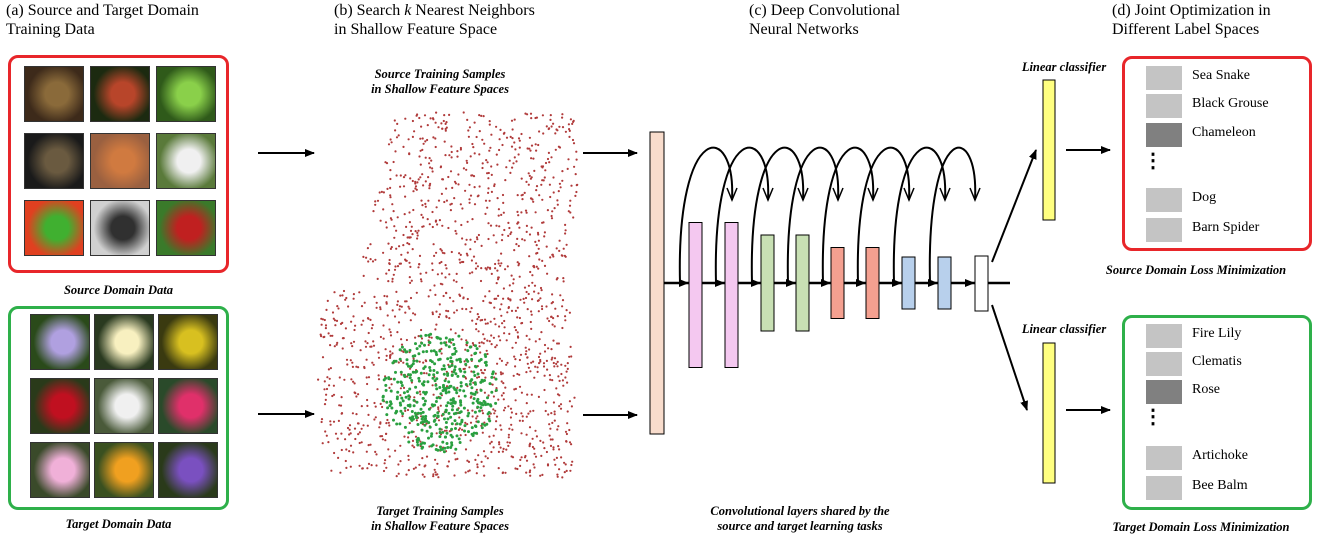  Describe the element at coordinates (440, 526) in the screenshot. I see `target-samples-line2: in Shallow Feature Spaces` at that location.